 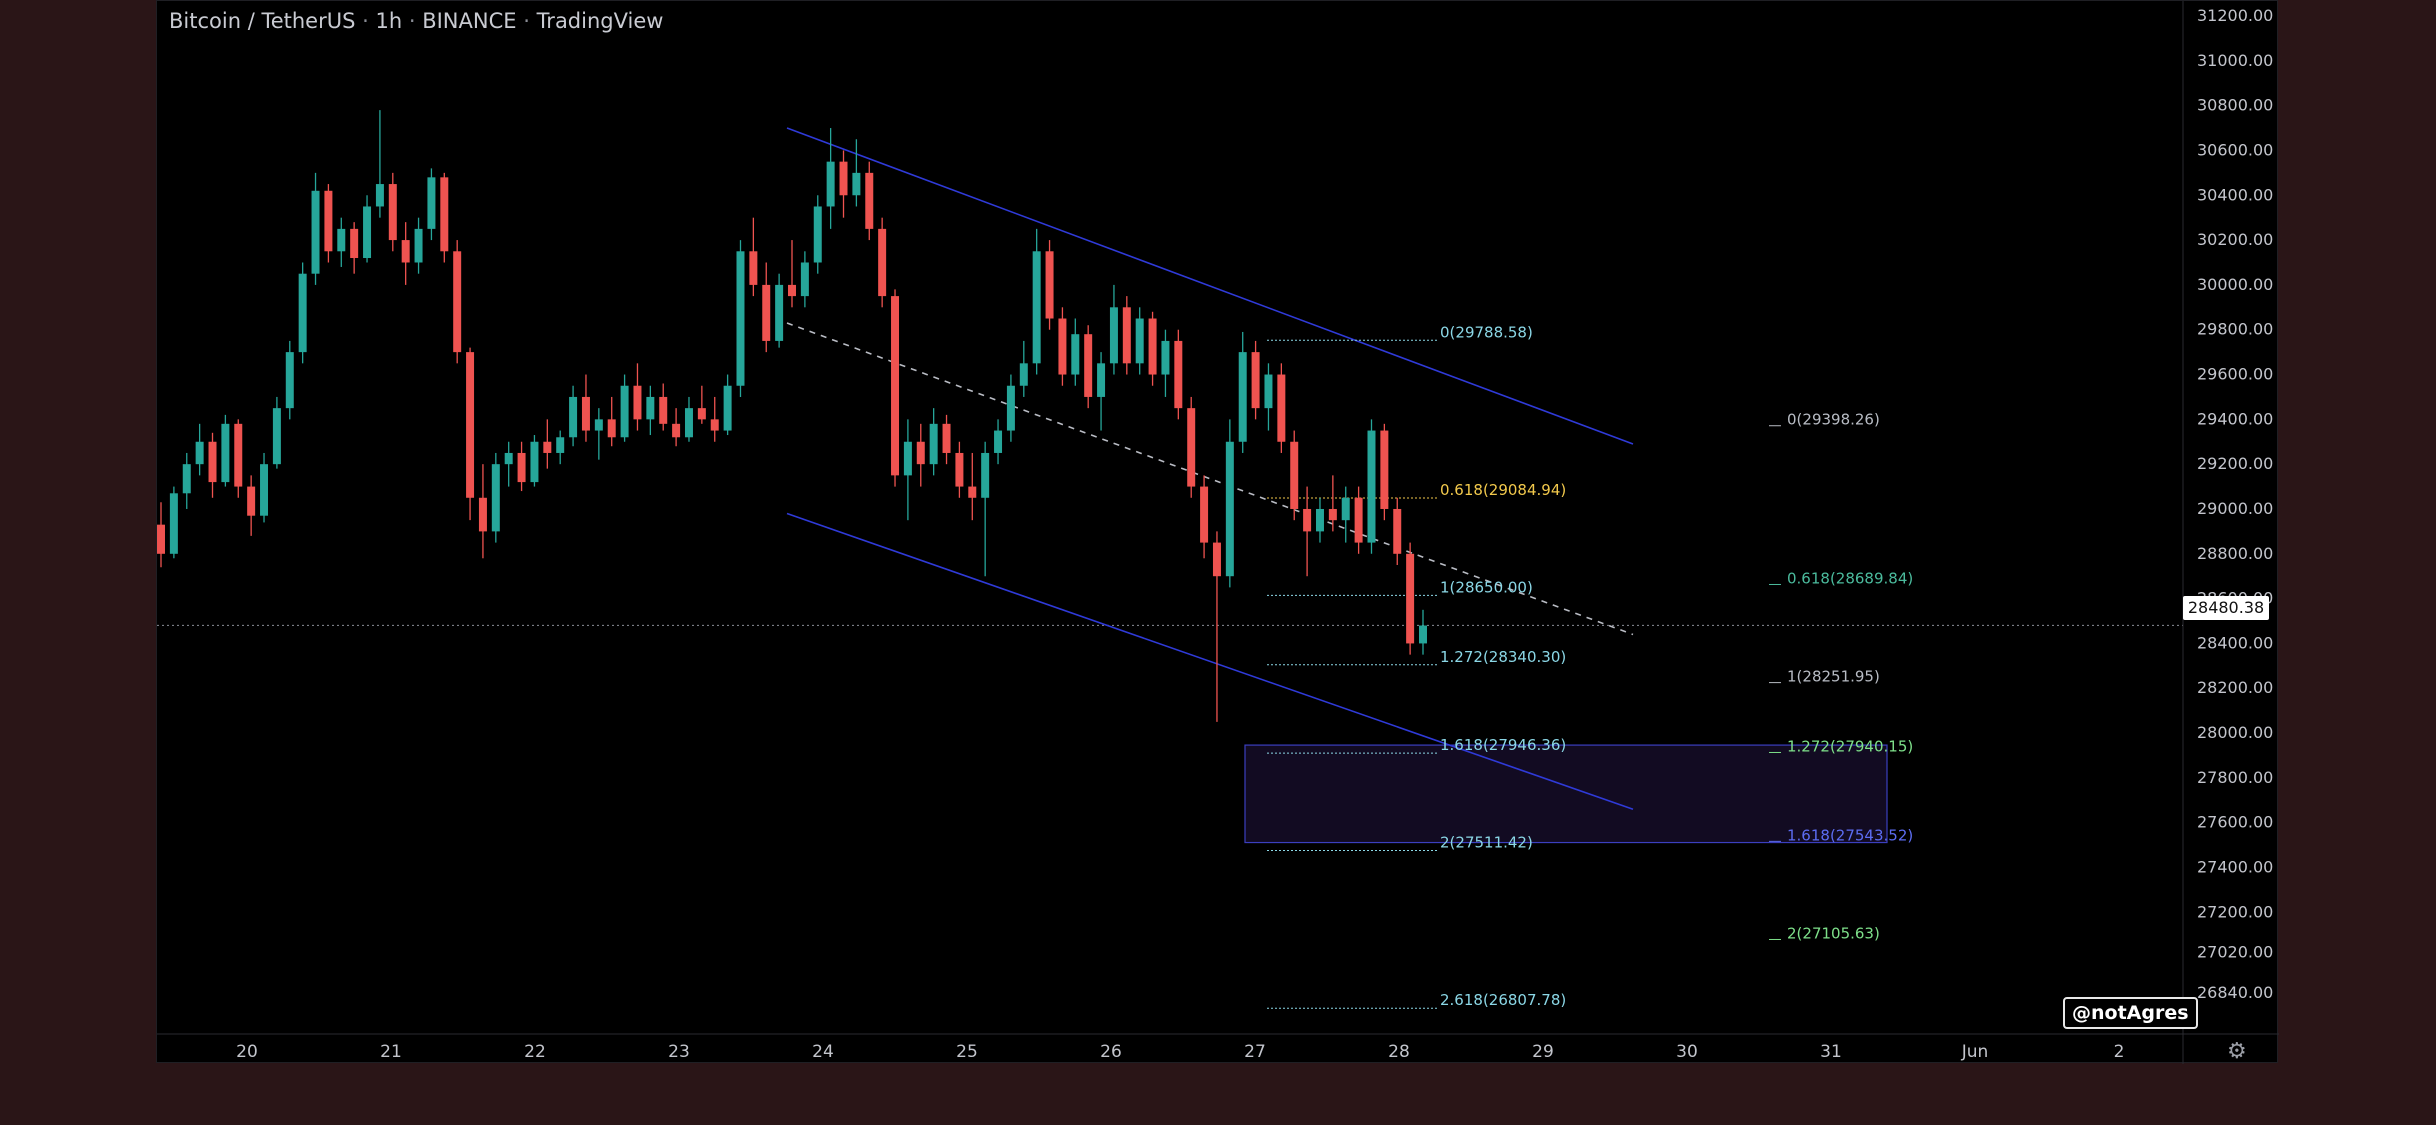 I want to click on symbol-name: Bitcoin / TetherUS, so click(x=262, y=21).